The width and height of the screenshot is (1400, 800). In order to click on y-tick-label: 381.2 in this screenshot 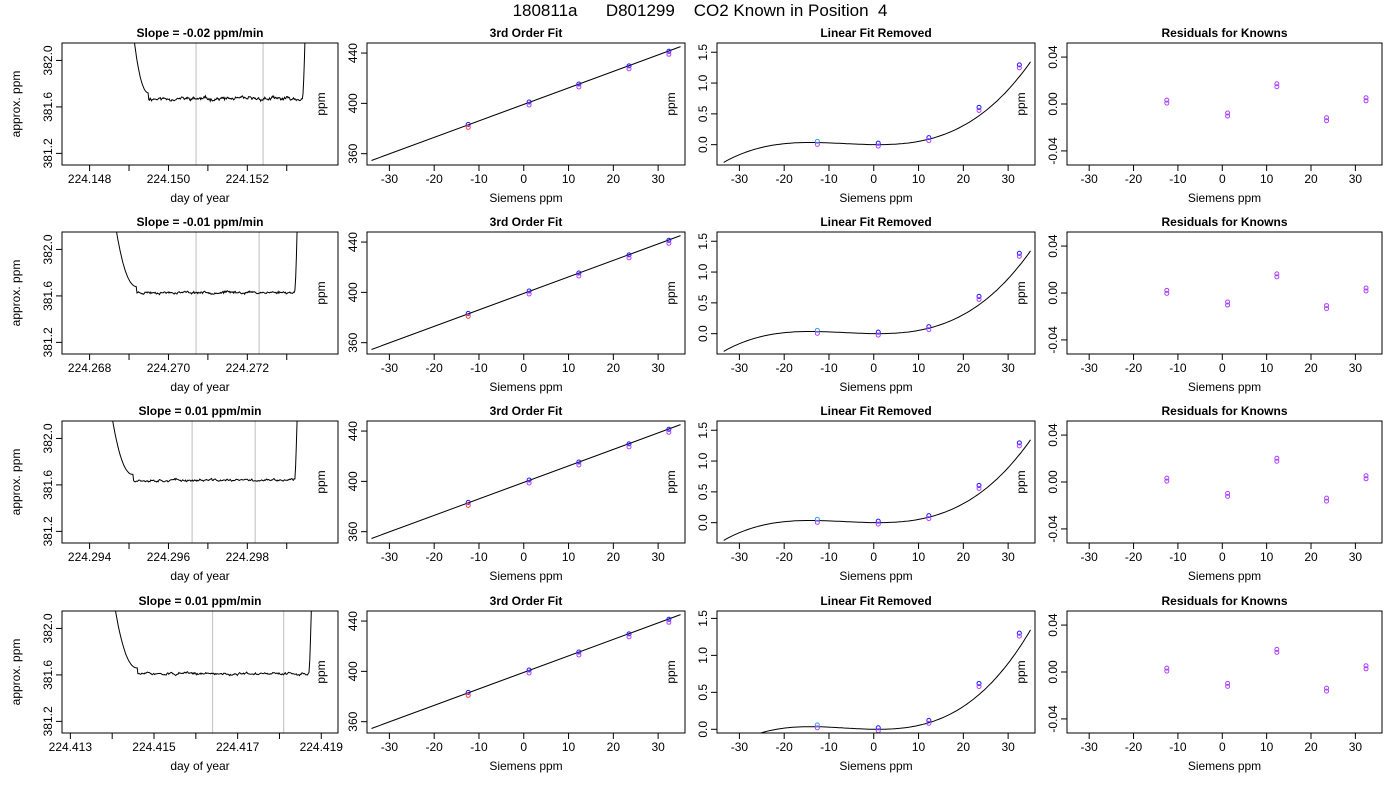, I will do `click(48, 342)`.